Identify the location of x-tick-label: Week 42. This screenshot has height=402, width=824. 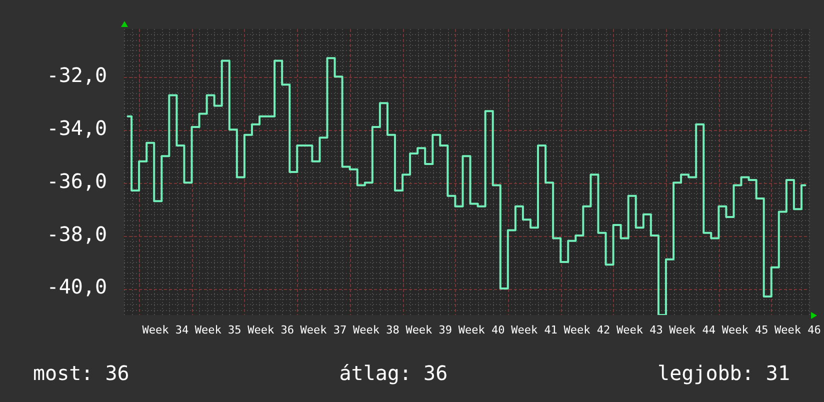
(587, 329).